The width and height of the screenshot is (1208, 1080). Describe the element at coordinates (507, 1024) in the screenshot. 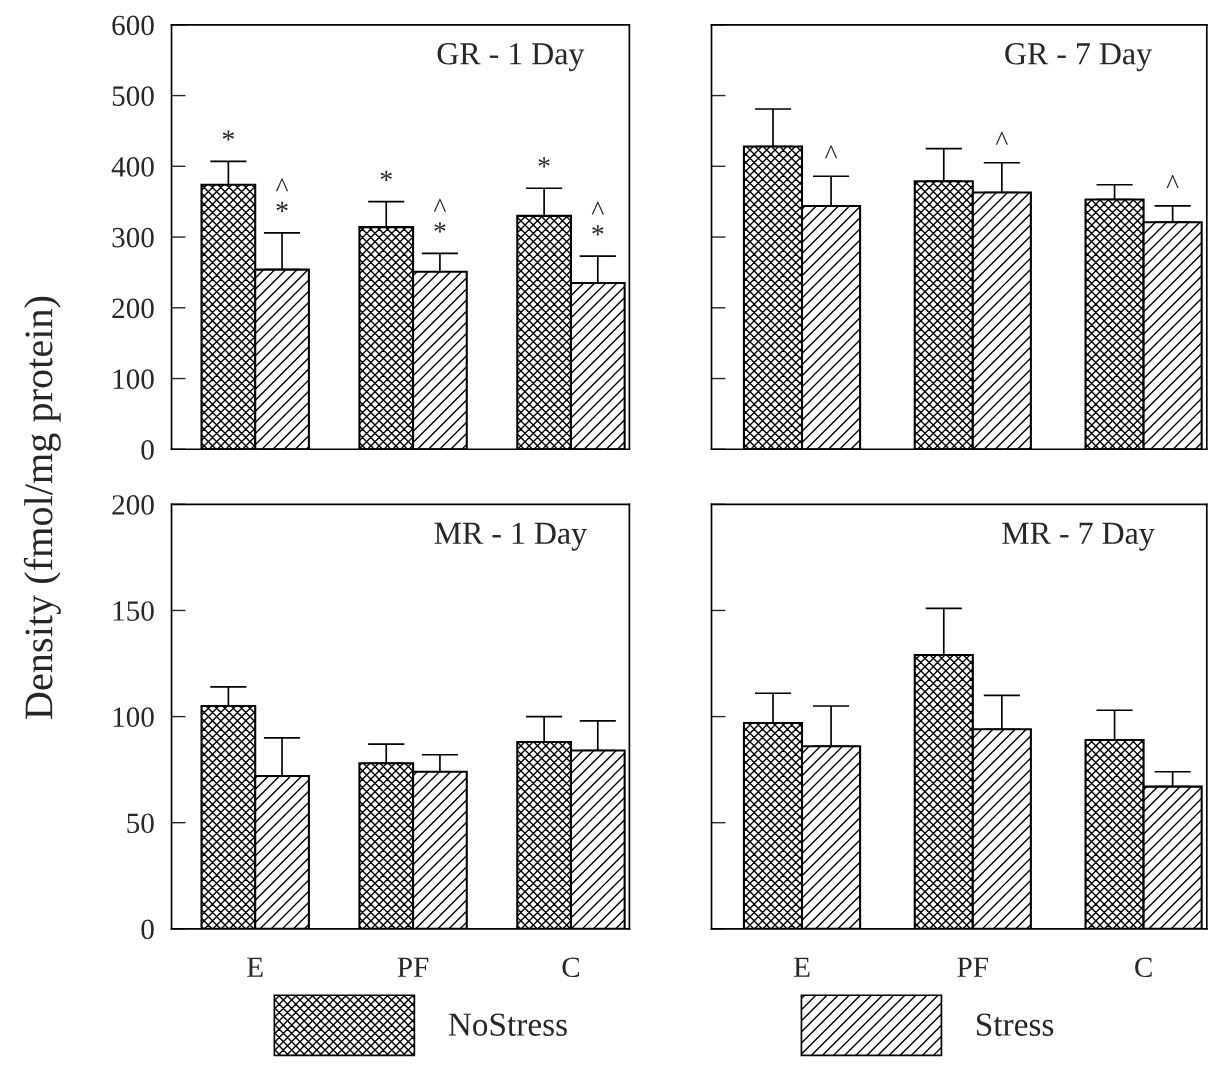

I see `legend-label: NoStress` at that location.